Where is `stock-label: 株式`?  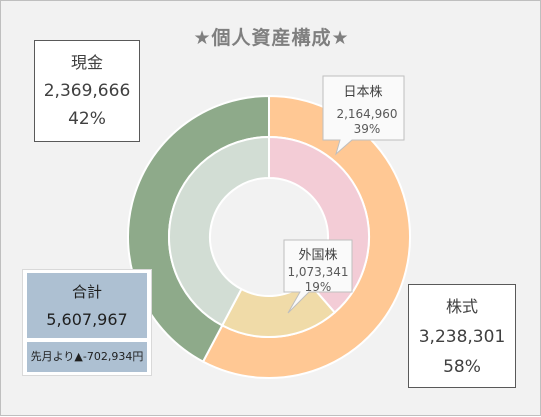 stock-label: 株式 is located at coordinates (461, 306).